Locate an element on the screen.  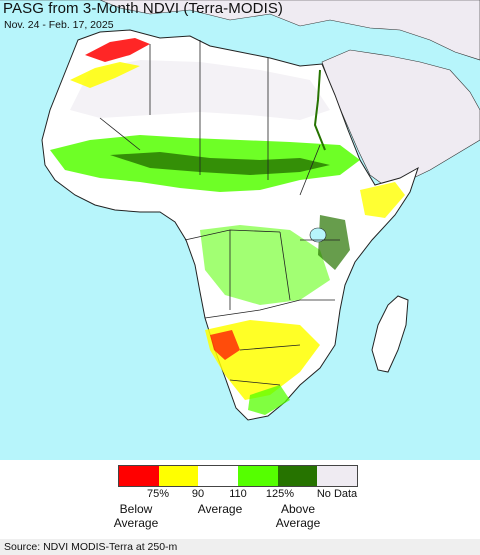
below-line-1: Below is located at coordinates (136, 509).